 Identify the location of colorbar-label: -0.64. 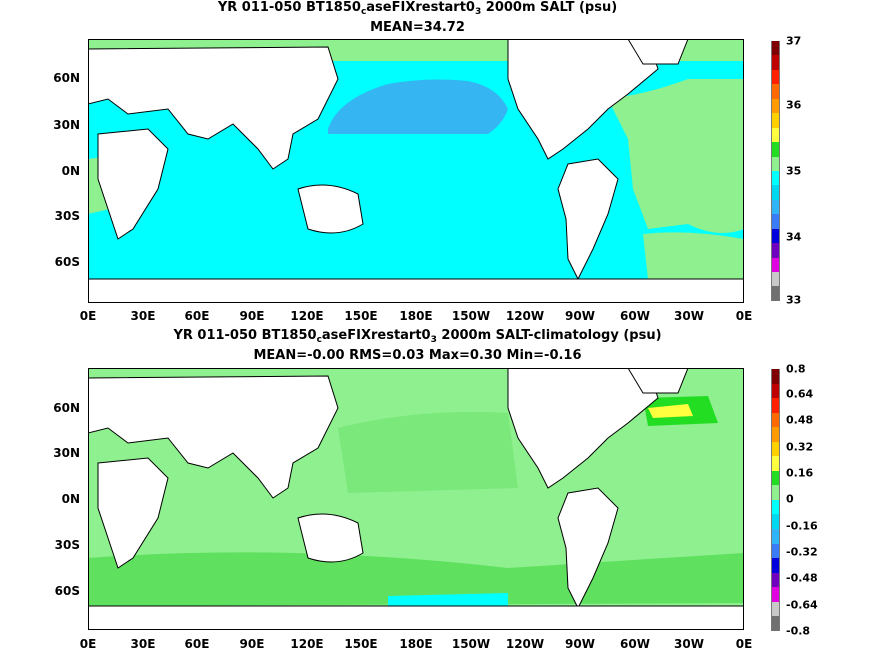
(802, 605).